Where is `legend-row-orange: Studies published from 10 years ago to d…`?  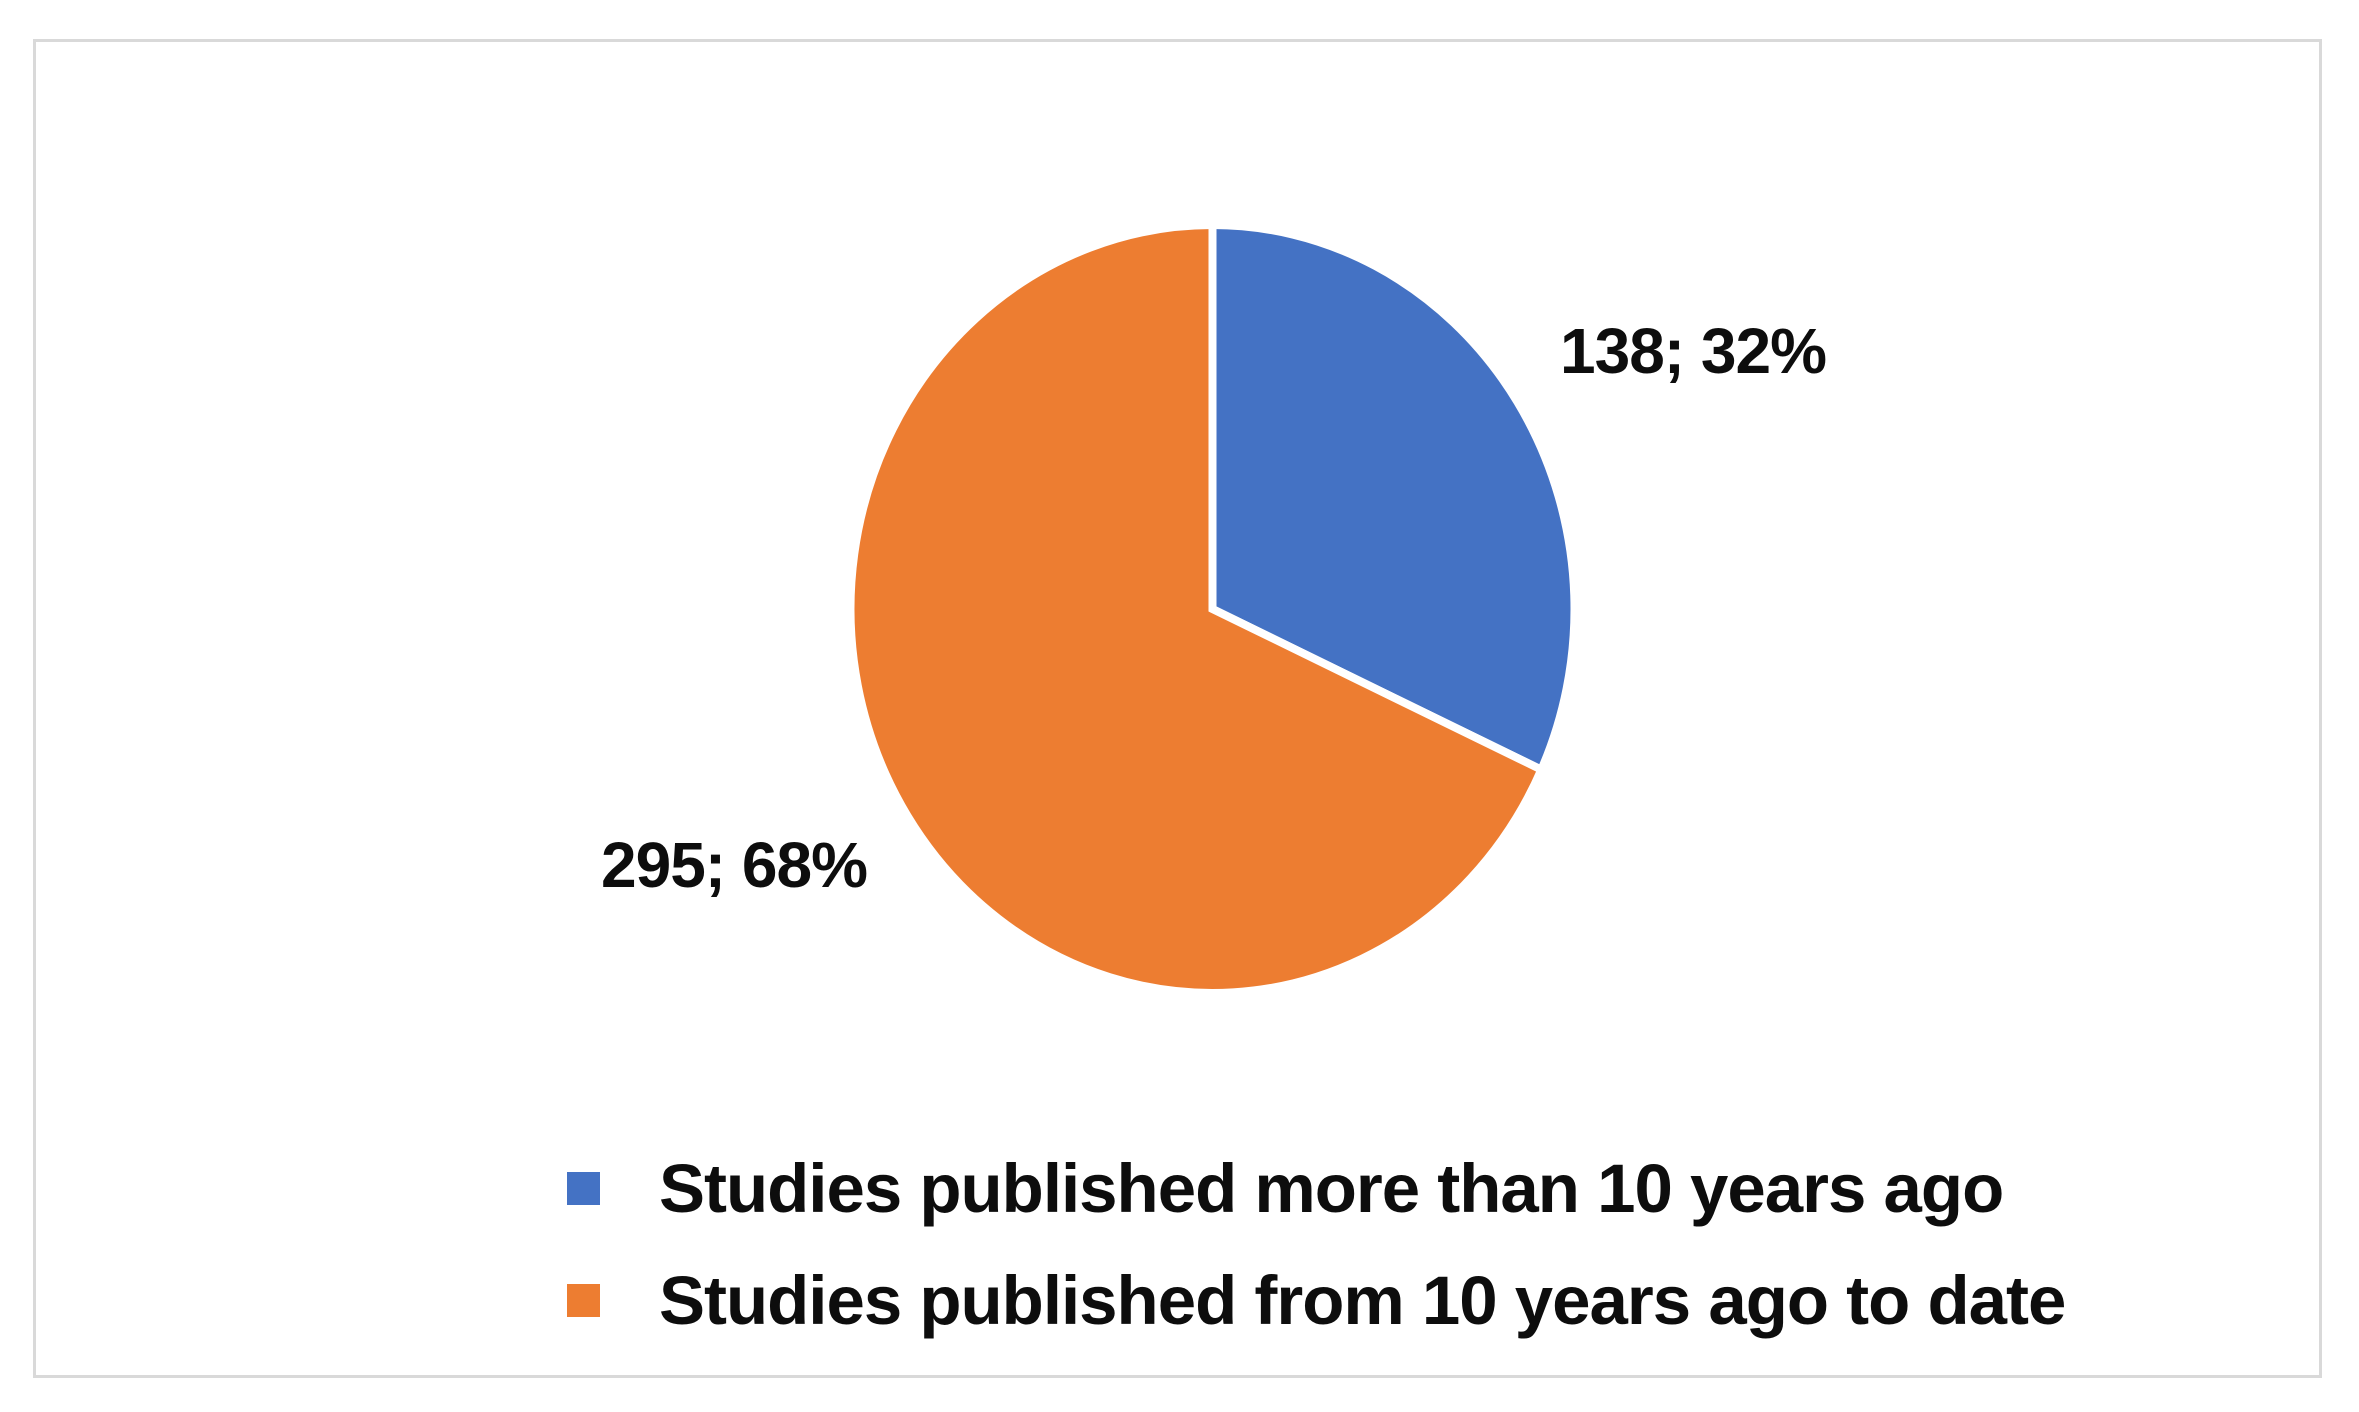
legend-row-orange: Studies published from 10 years ago to d… is located at coordinates (1316, 1300).